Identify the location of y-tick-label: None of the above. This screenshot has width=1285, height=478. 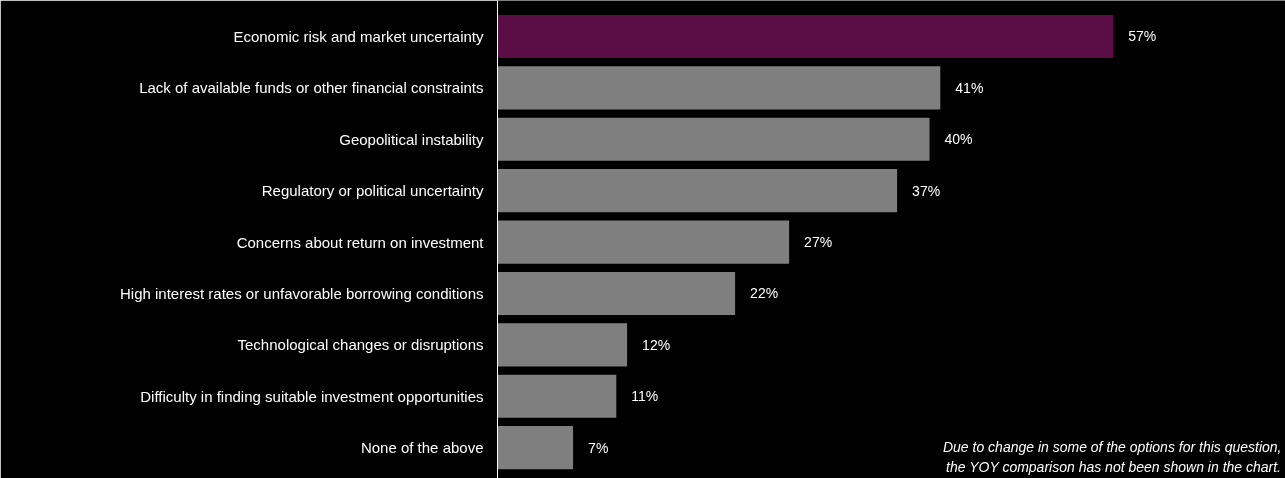
(422, 448).